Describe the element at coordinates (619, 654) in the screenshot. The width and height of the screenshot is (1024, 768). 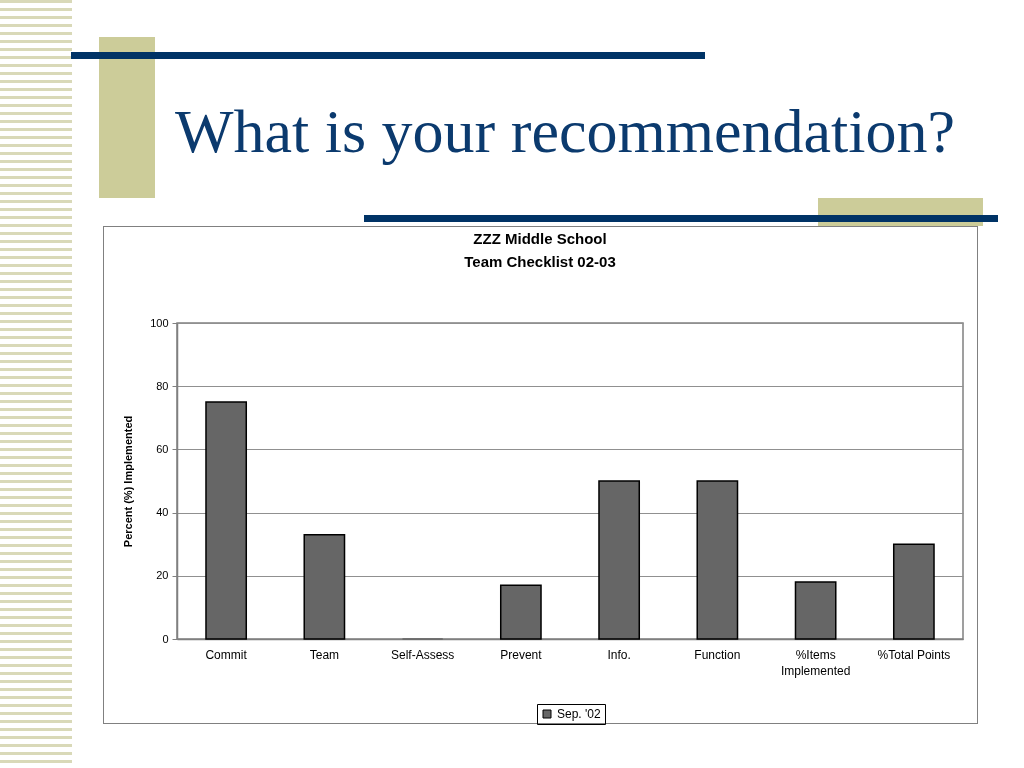
I see `x-tick-label: Info.` at that location.